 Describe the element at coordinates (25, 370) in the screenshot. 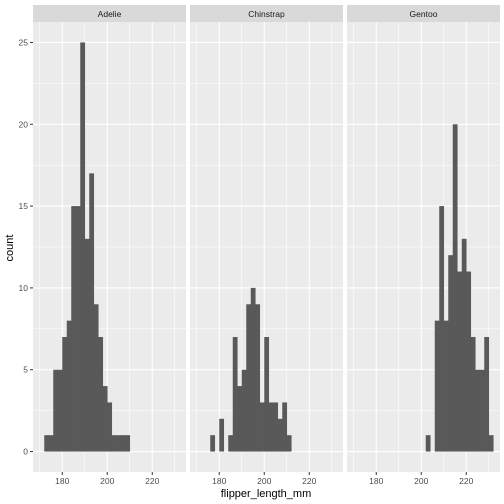

I see `y-tick-label: 5` at that location.